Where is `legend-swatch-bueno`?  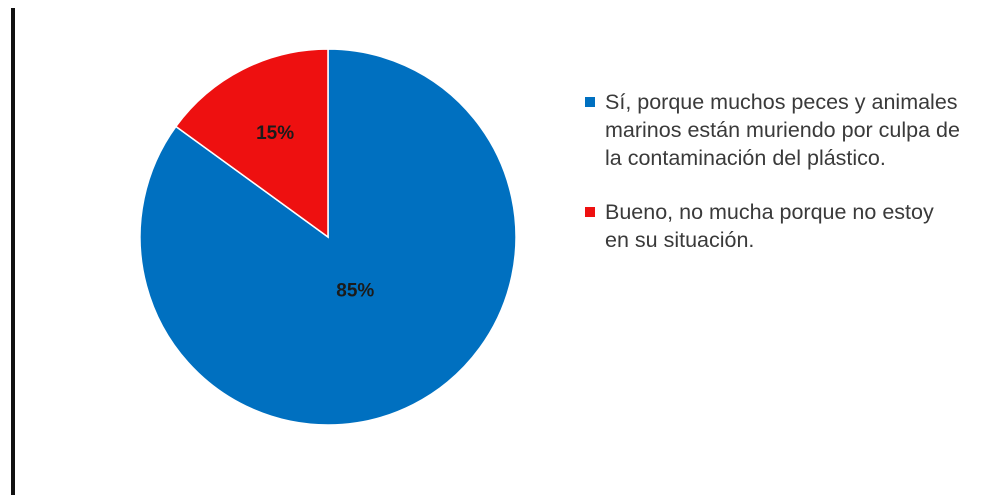
legend-swatch-bueno is located at coordinates (590, 212).